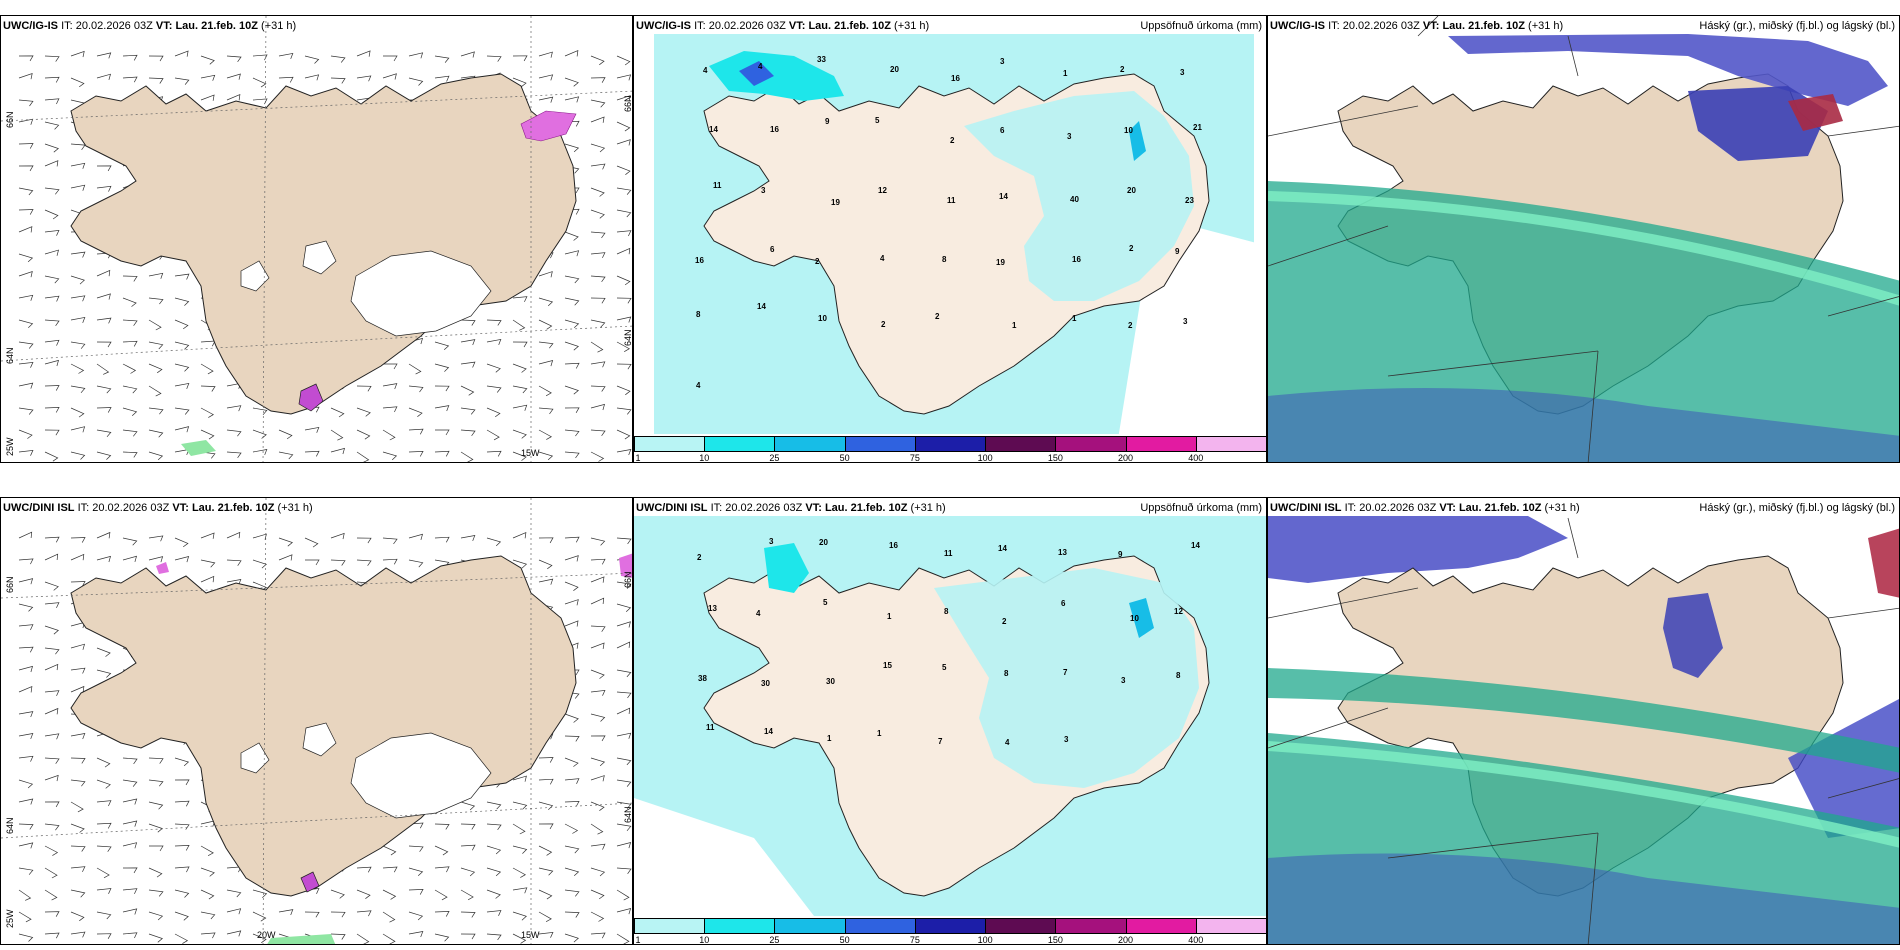  What do you see at coordinates (310, 882) in the screenshot?
I see `glacier-myrdalsjokull` at bounding box center [310, 882].